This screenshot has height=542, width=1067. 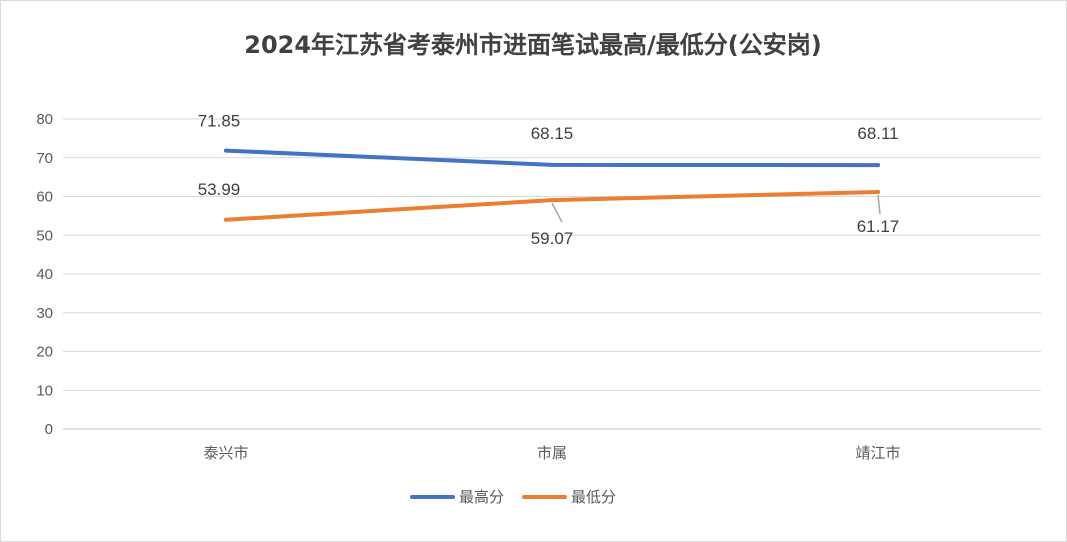 What do you see at coordinates (533, 45) in the screenshot?
I see `chart-title: 2024年江苏省考泰州市进面笔试最高/最低分(公安岗)` at bounding box center [533, 45].